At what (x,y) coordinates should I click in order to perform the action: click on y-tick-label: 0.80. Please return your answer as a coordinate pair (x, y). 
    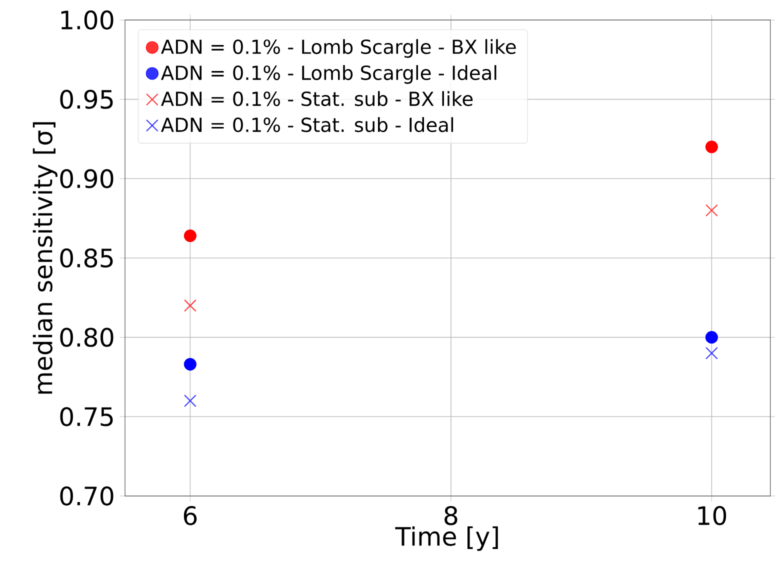
    Looking at the image, I should click on (87, 337).